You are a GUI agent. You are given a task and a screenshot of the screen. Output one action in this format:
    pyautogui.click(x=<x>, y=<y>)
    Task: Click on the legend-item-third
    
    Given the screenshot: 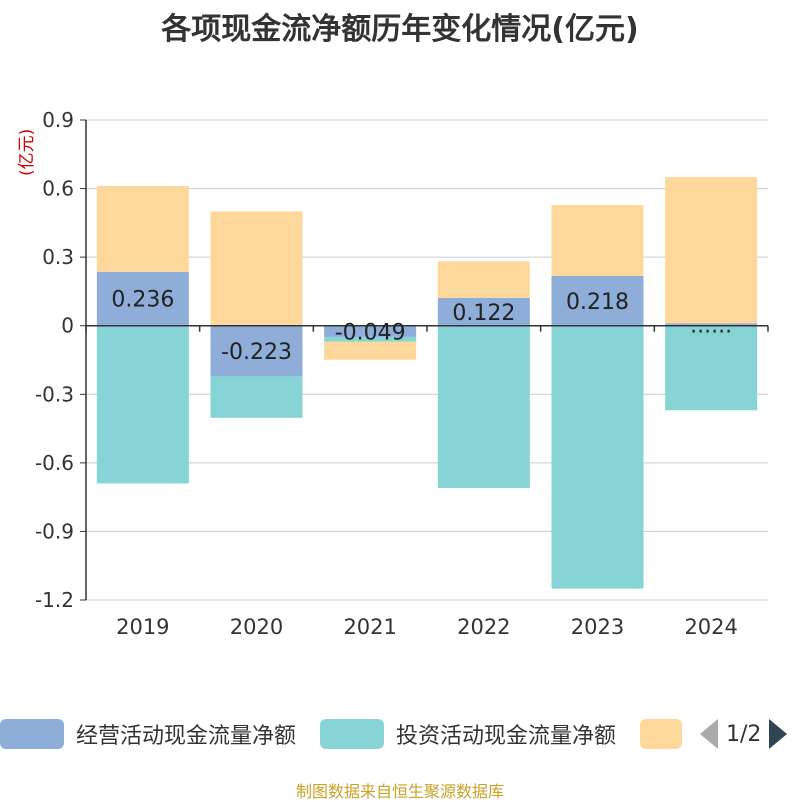 What is the action you would take?
    pyautogui.click(x=661, y=734)
    